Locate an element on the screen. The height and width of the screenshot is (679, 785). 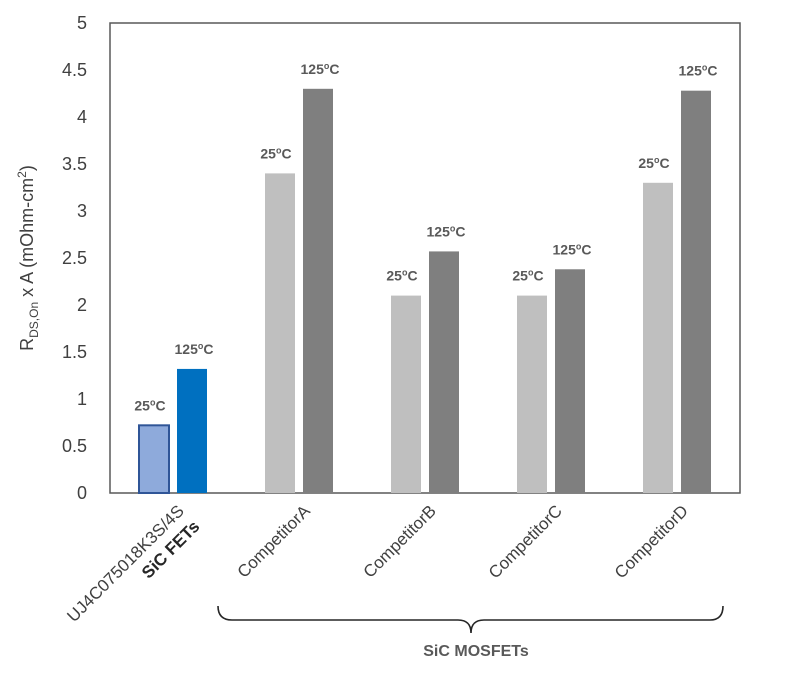
y-tick-label: 3.5 is located at coordinates (74, 164).